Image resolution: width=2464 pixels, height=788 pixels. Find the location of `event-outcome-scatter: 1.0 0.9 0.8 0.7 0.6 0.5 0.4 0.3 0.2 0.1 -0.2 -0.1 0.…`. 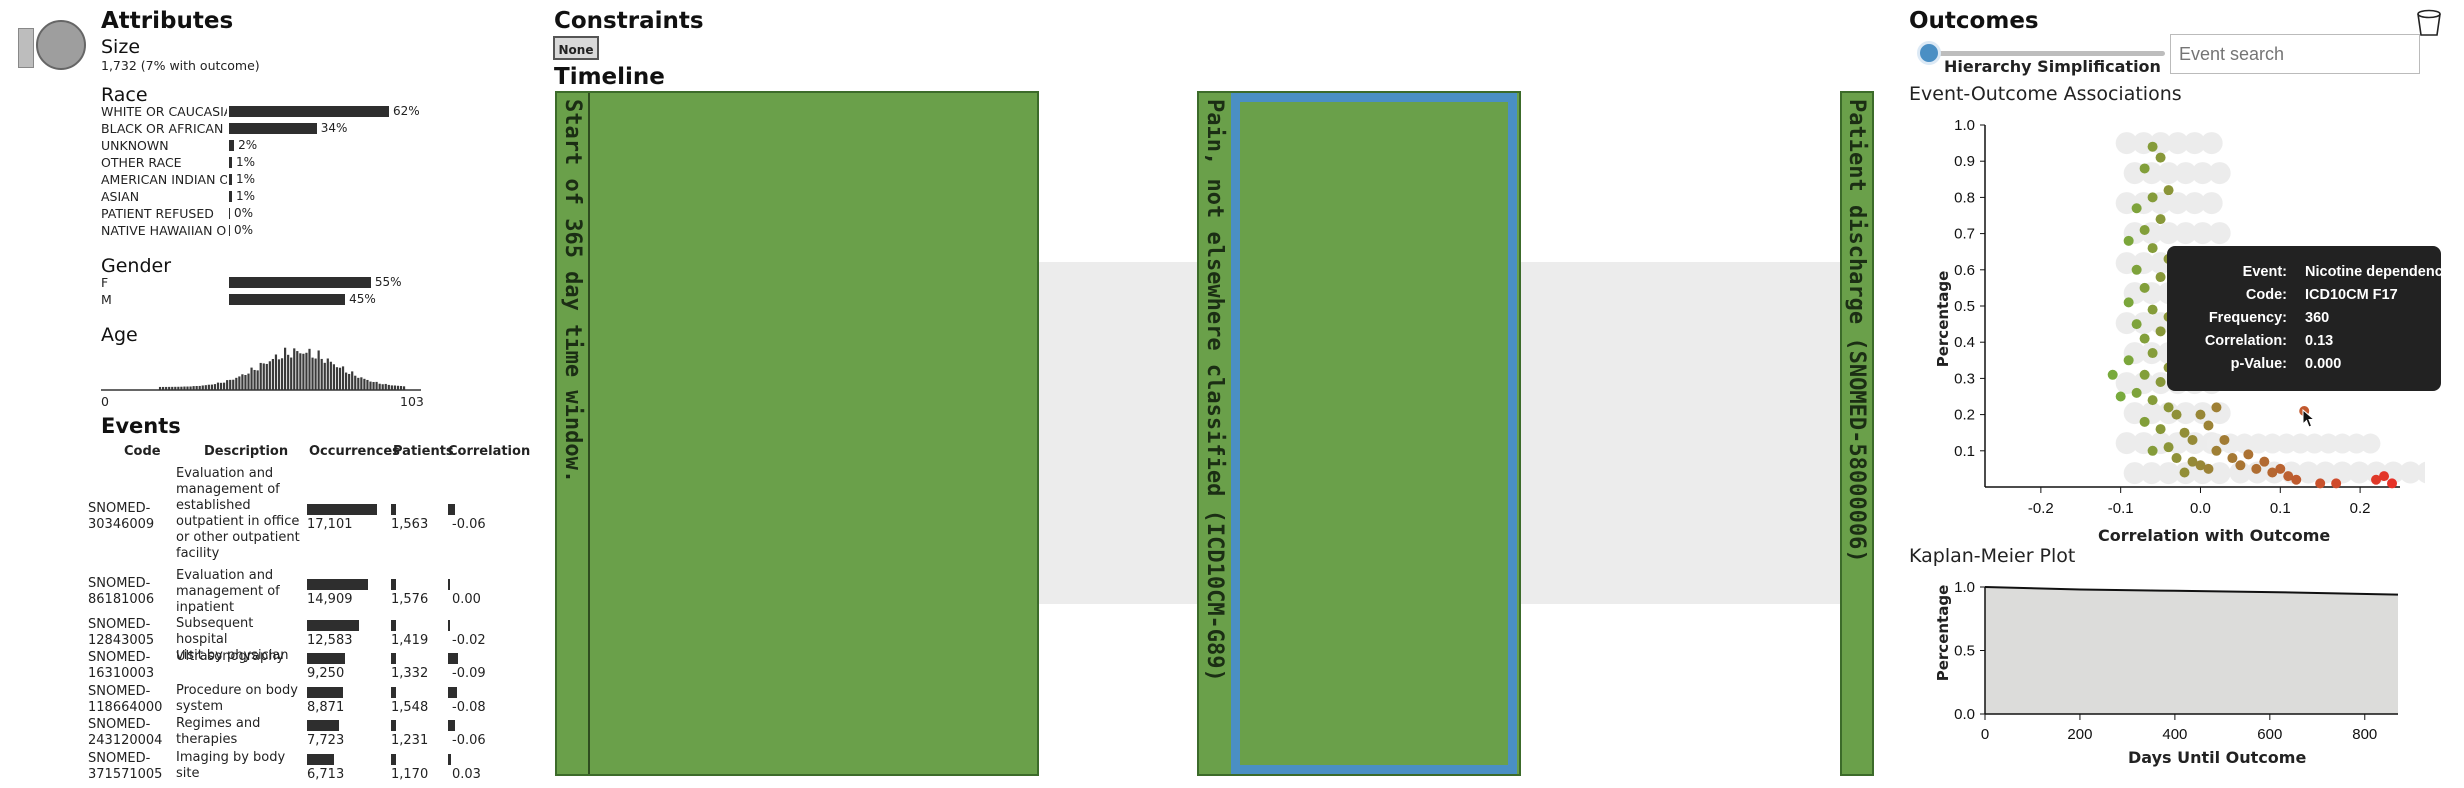

event-outcome-scatter: 1.0 0.9 0.8 0.7 0.6 0.5 0.4 0.3 0.2 0.1 -0.2 -0.1 0.… is located at coordinates (2185, 327).